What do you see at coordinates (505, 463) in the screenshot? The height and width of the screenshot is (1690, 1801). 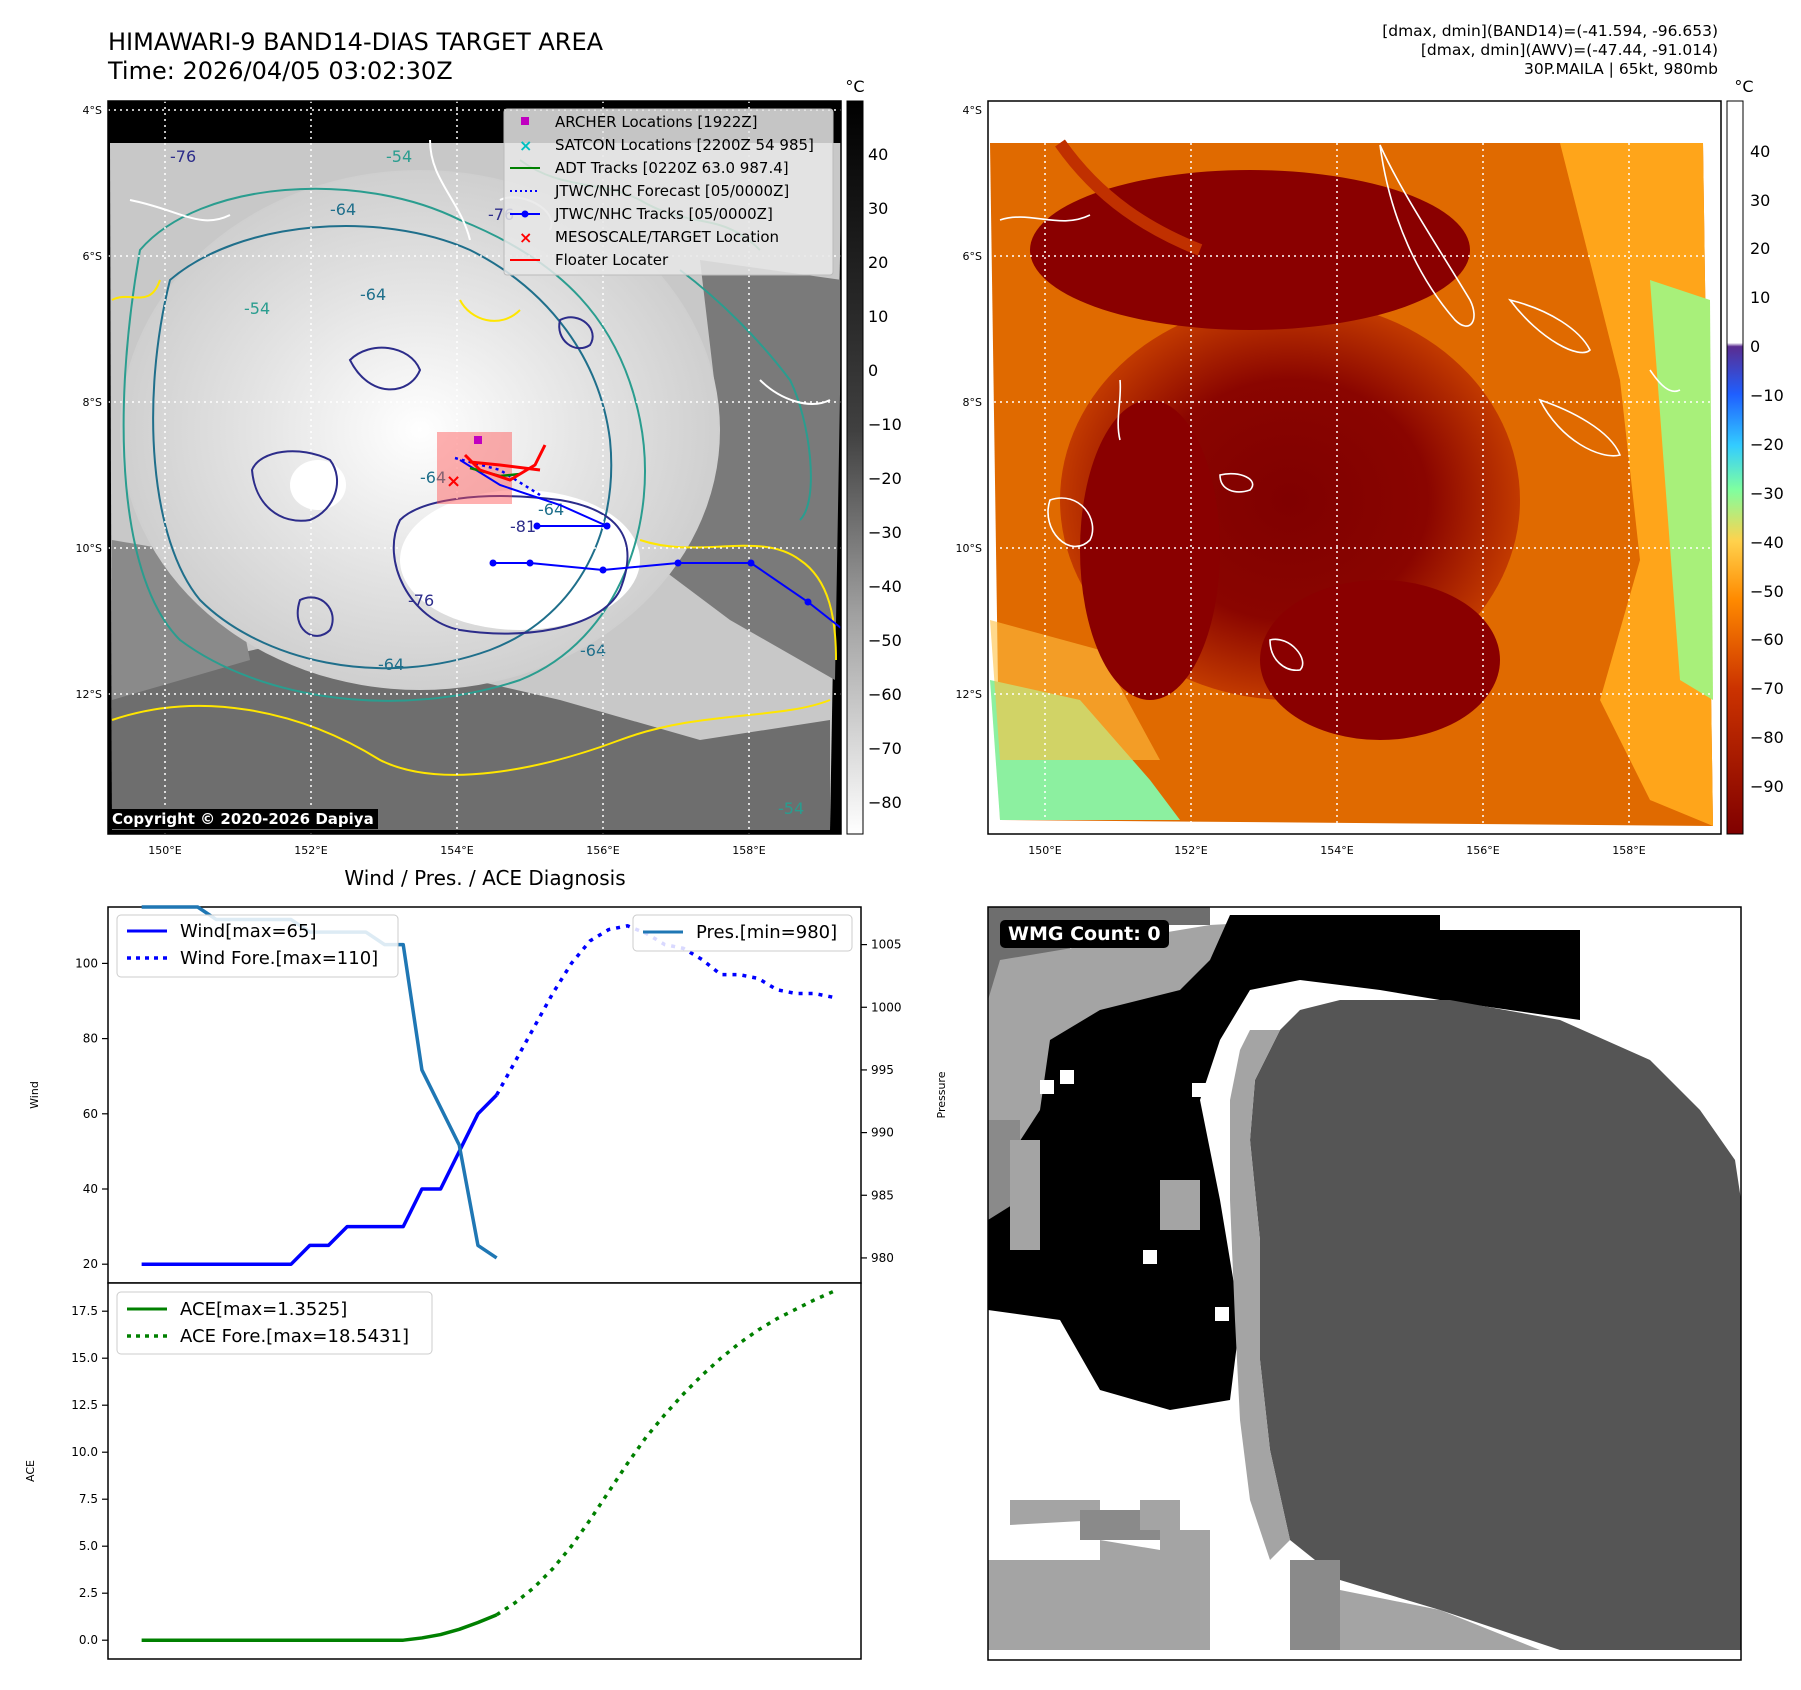 I see `floater-track` at bounding box center [505, 463].